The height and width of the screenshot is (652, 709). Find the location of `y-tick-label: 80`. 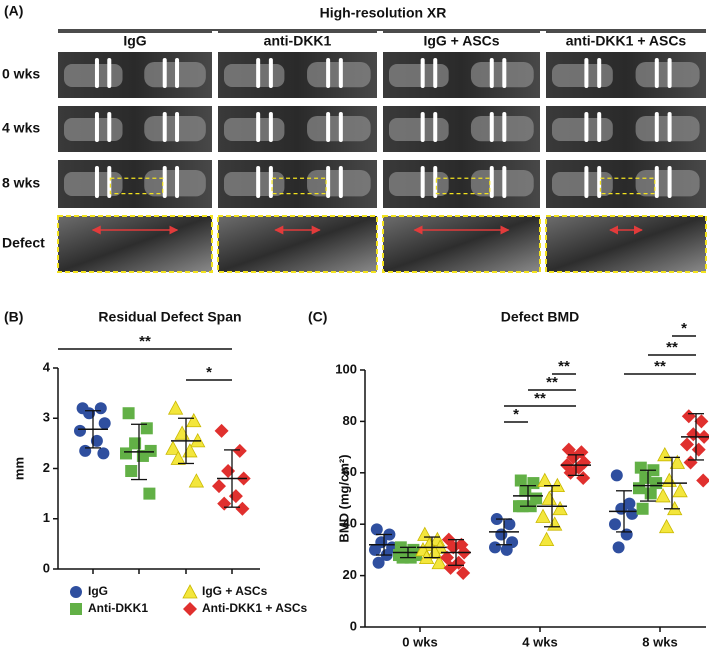

y-tick-label: 80 is located at coordinates (350, 420).